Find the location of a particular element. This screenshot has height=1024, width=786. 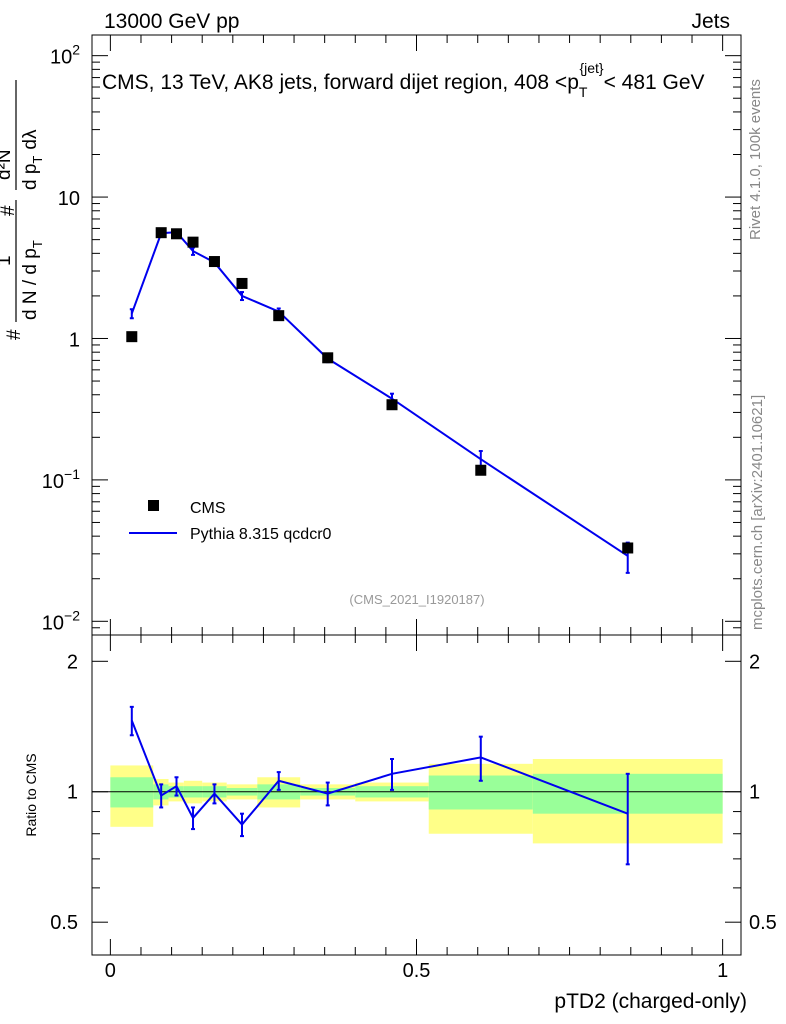

x-tick-label: 0.5 is located at coordinates (417, 971).